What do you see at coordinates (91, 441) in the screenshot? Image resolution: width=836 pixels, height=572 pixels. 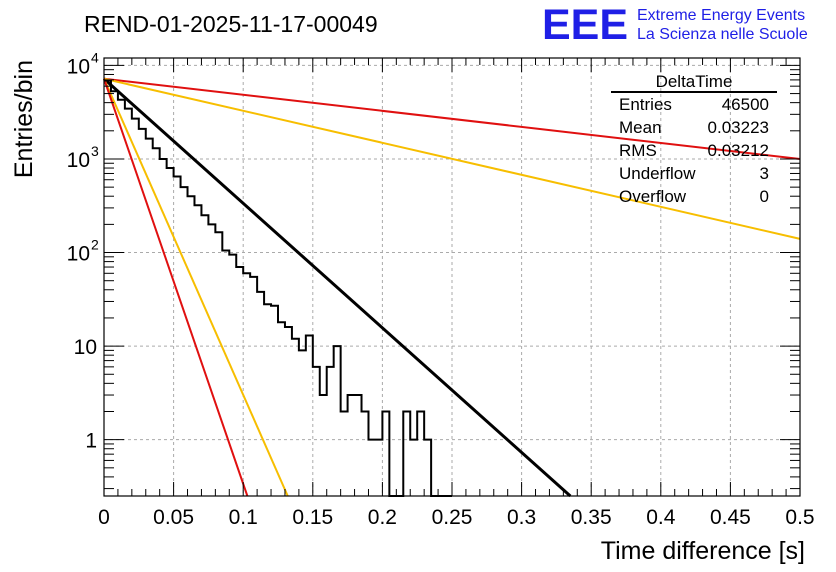 I see `y-tick-label: 1` at bounding box center [91, 441].